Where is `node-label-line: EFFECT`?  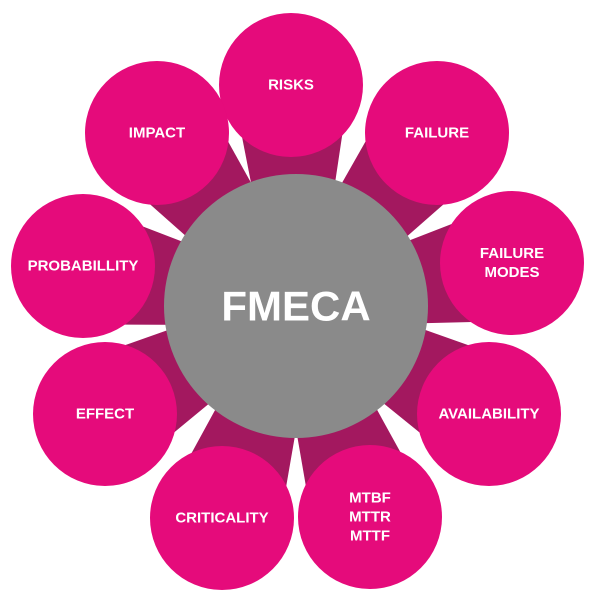 node-label-line: EFFECT is located at coordinates (105, 414).